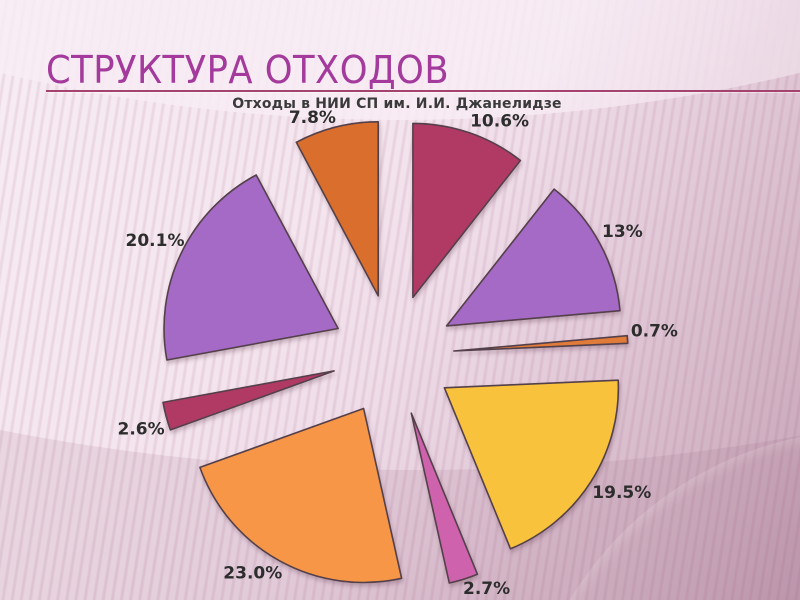 The height and width of the screenshot is (600, 800). I want to click on slide-title: СТРУКТУРА ОТХОДОВ, so click(248, 70).